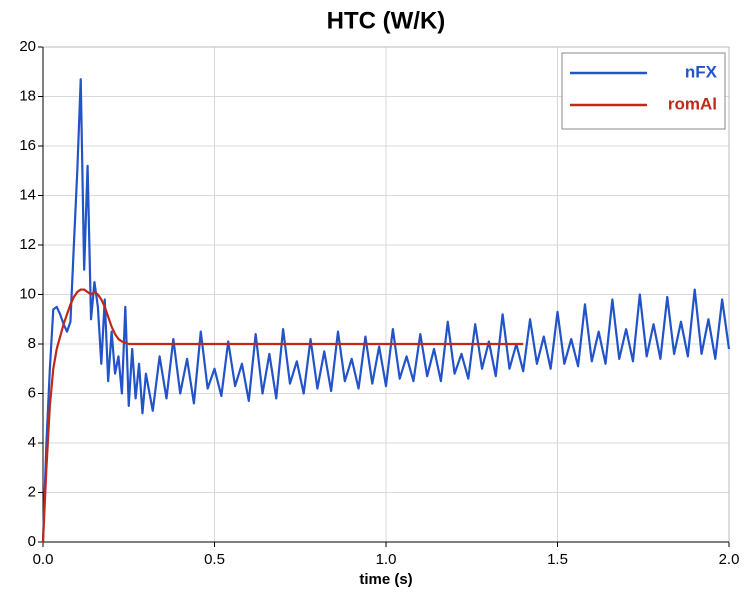 Image resolution: width=746 pixels, height=604 pixels. Describe the element at coordinates (385, 579) in the screenshot. I see `x-axis-label: time (s)` at that location.